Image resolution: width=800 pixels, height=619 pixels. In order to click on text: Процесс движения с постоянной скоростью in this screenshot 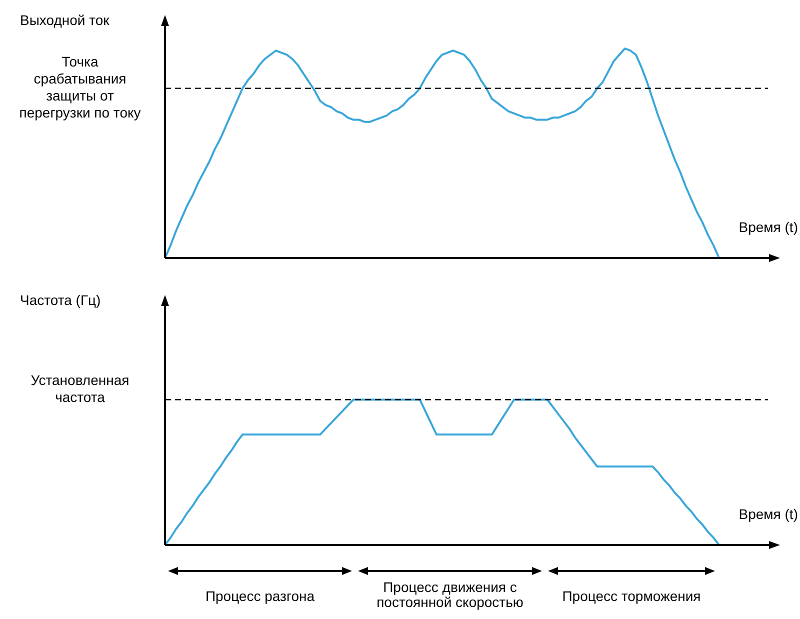, I will do `click(450, 594)`.